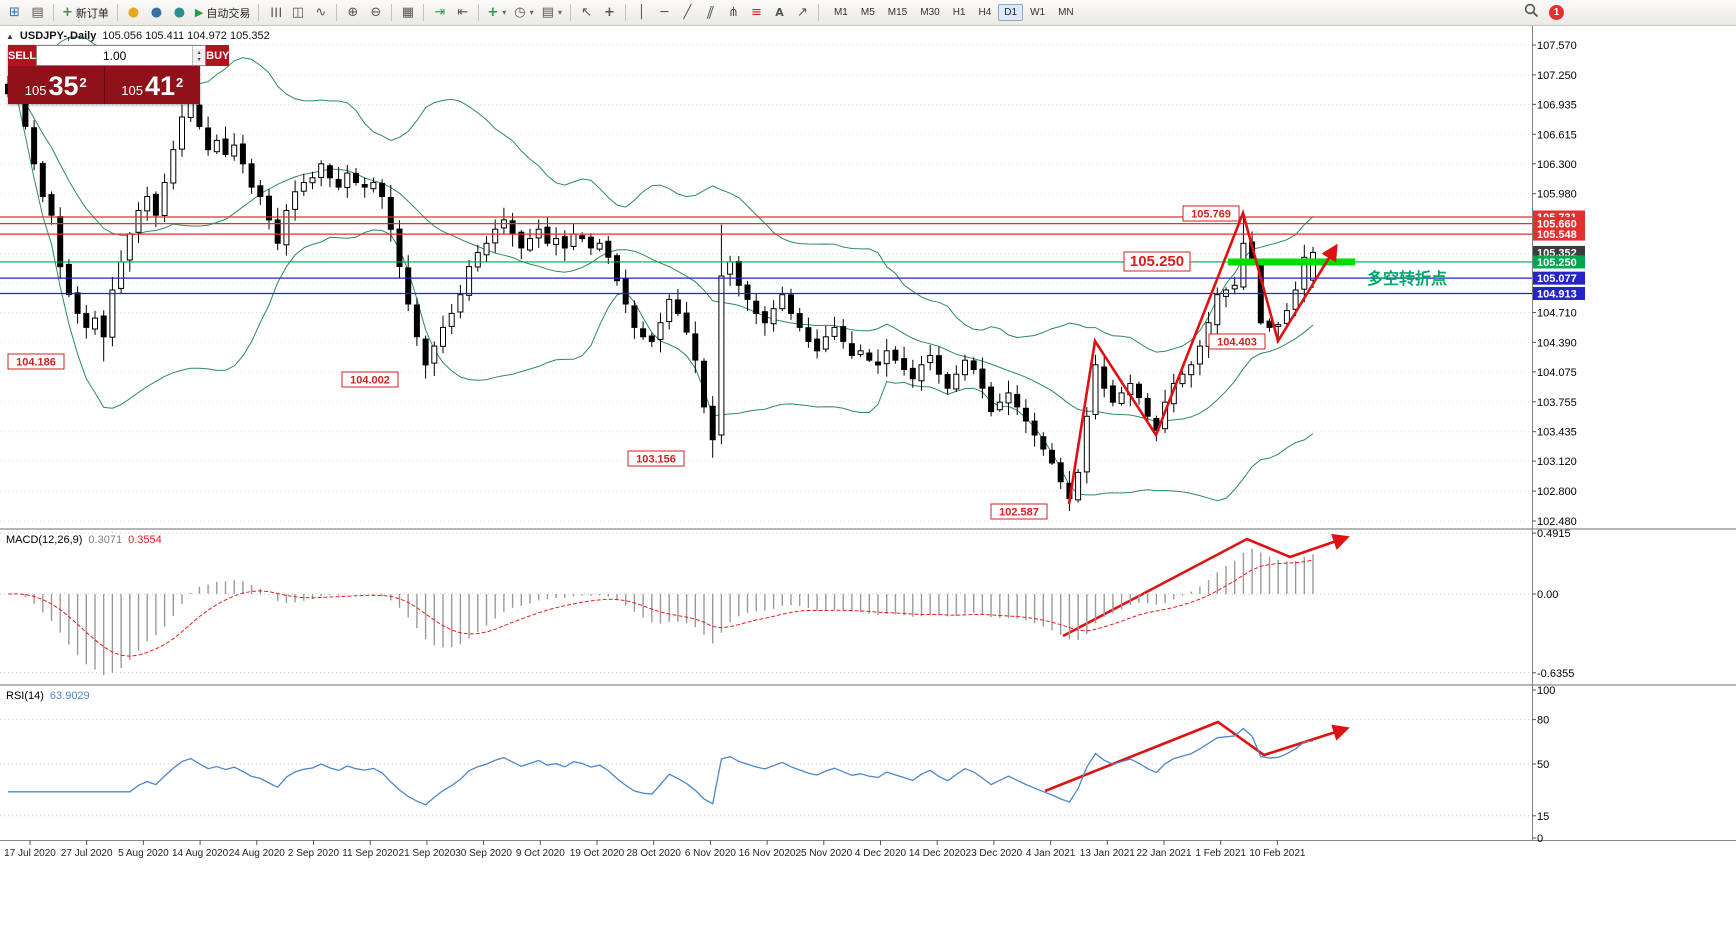 The height and width of the screenshot is (949, 1736). I want to click on chevron-down-icon: ▾, so click(559, 12).